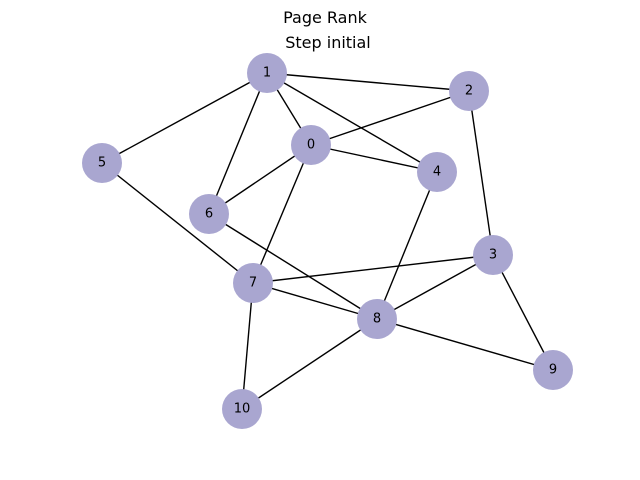 This screenshot has height=480, width=640. I want to click on node-5: 5, so click(102, 163).